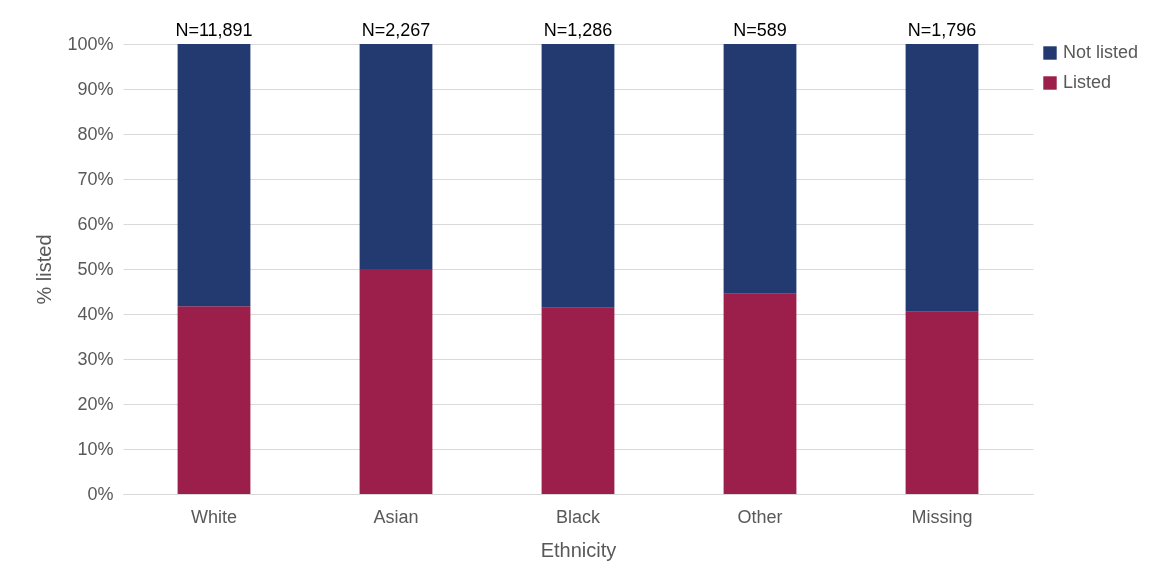 This screenshot has width=1170, height=579. What do you see at coordinates (90, 43) in the screenshot?
I see `y-tick-label: 100%` at bounding box center [90, 43].